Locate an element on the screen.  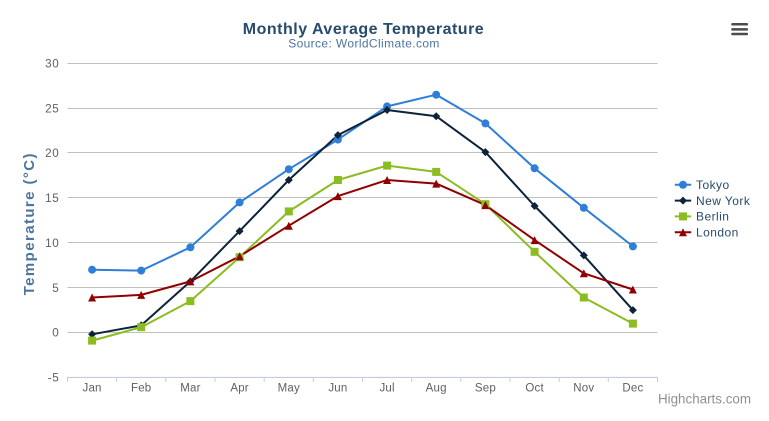
svg-text: 5 is located at coordinates (55, 288).